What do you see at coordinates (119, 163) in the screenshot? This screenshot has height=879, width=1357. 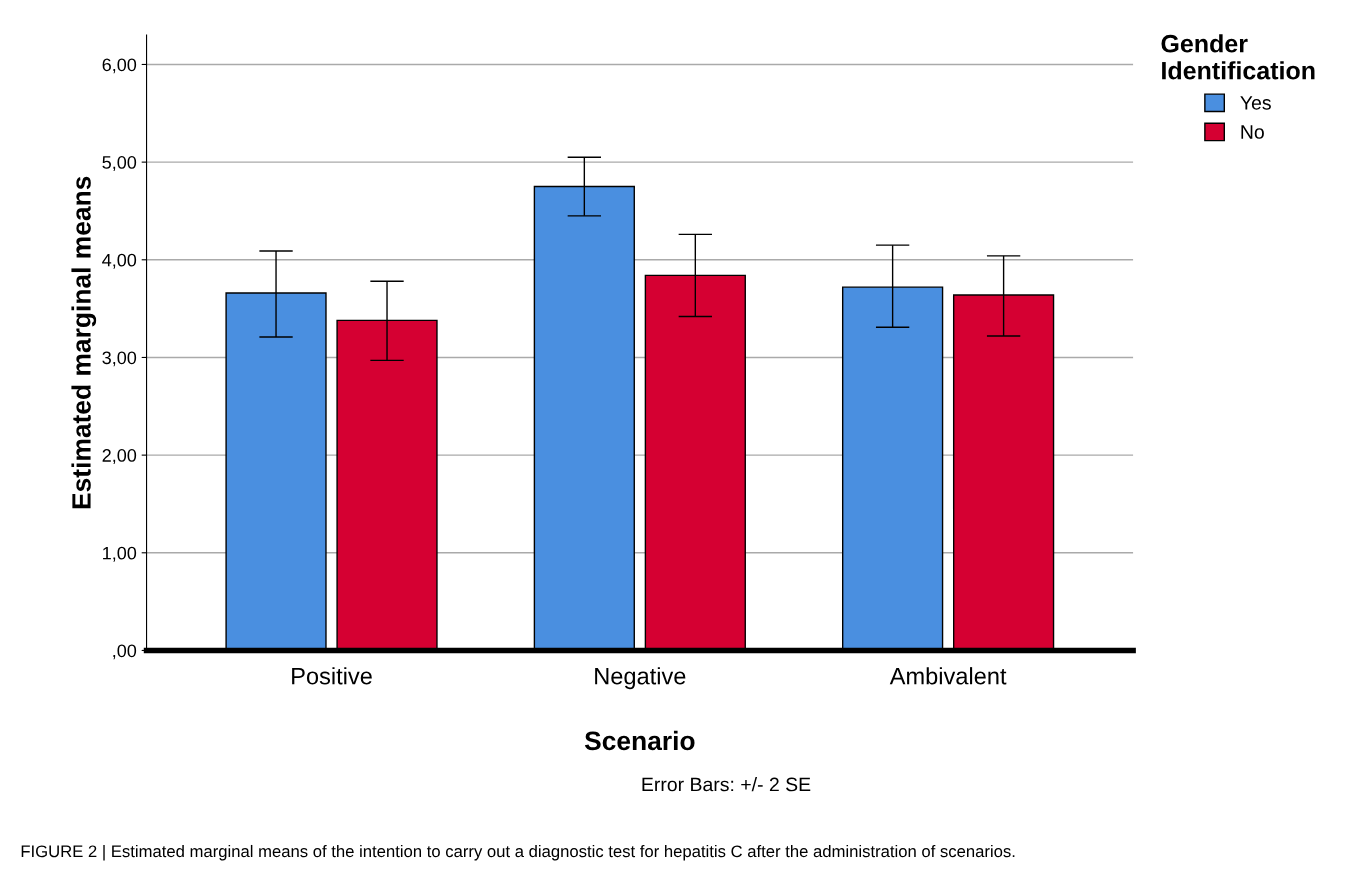 I see `y-tick-label: 5,00` at bounding box center [119, 163].